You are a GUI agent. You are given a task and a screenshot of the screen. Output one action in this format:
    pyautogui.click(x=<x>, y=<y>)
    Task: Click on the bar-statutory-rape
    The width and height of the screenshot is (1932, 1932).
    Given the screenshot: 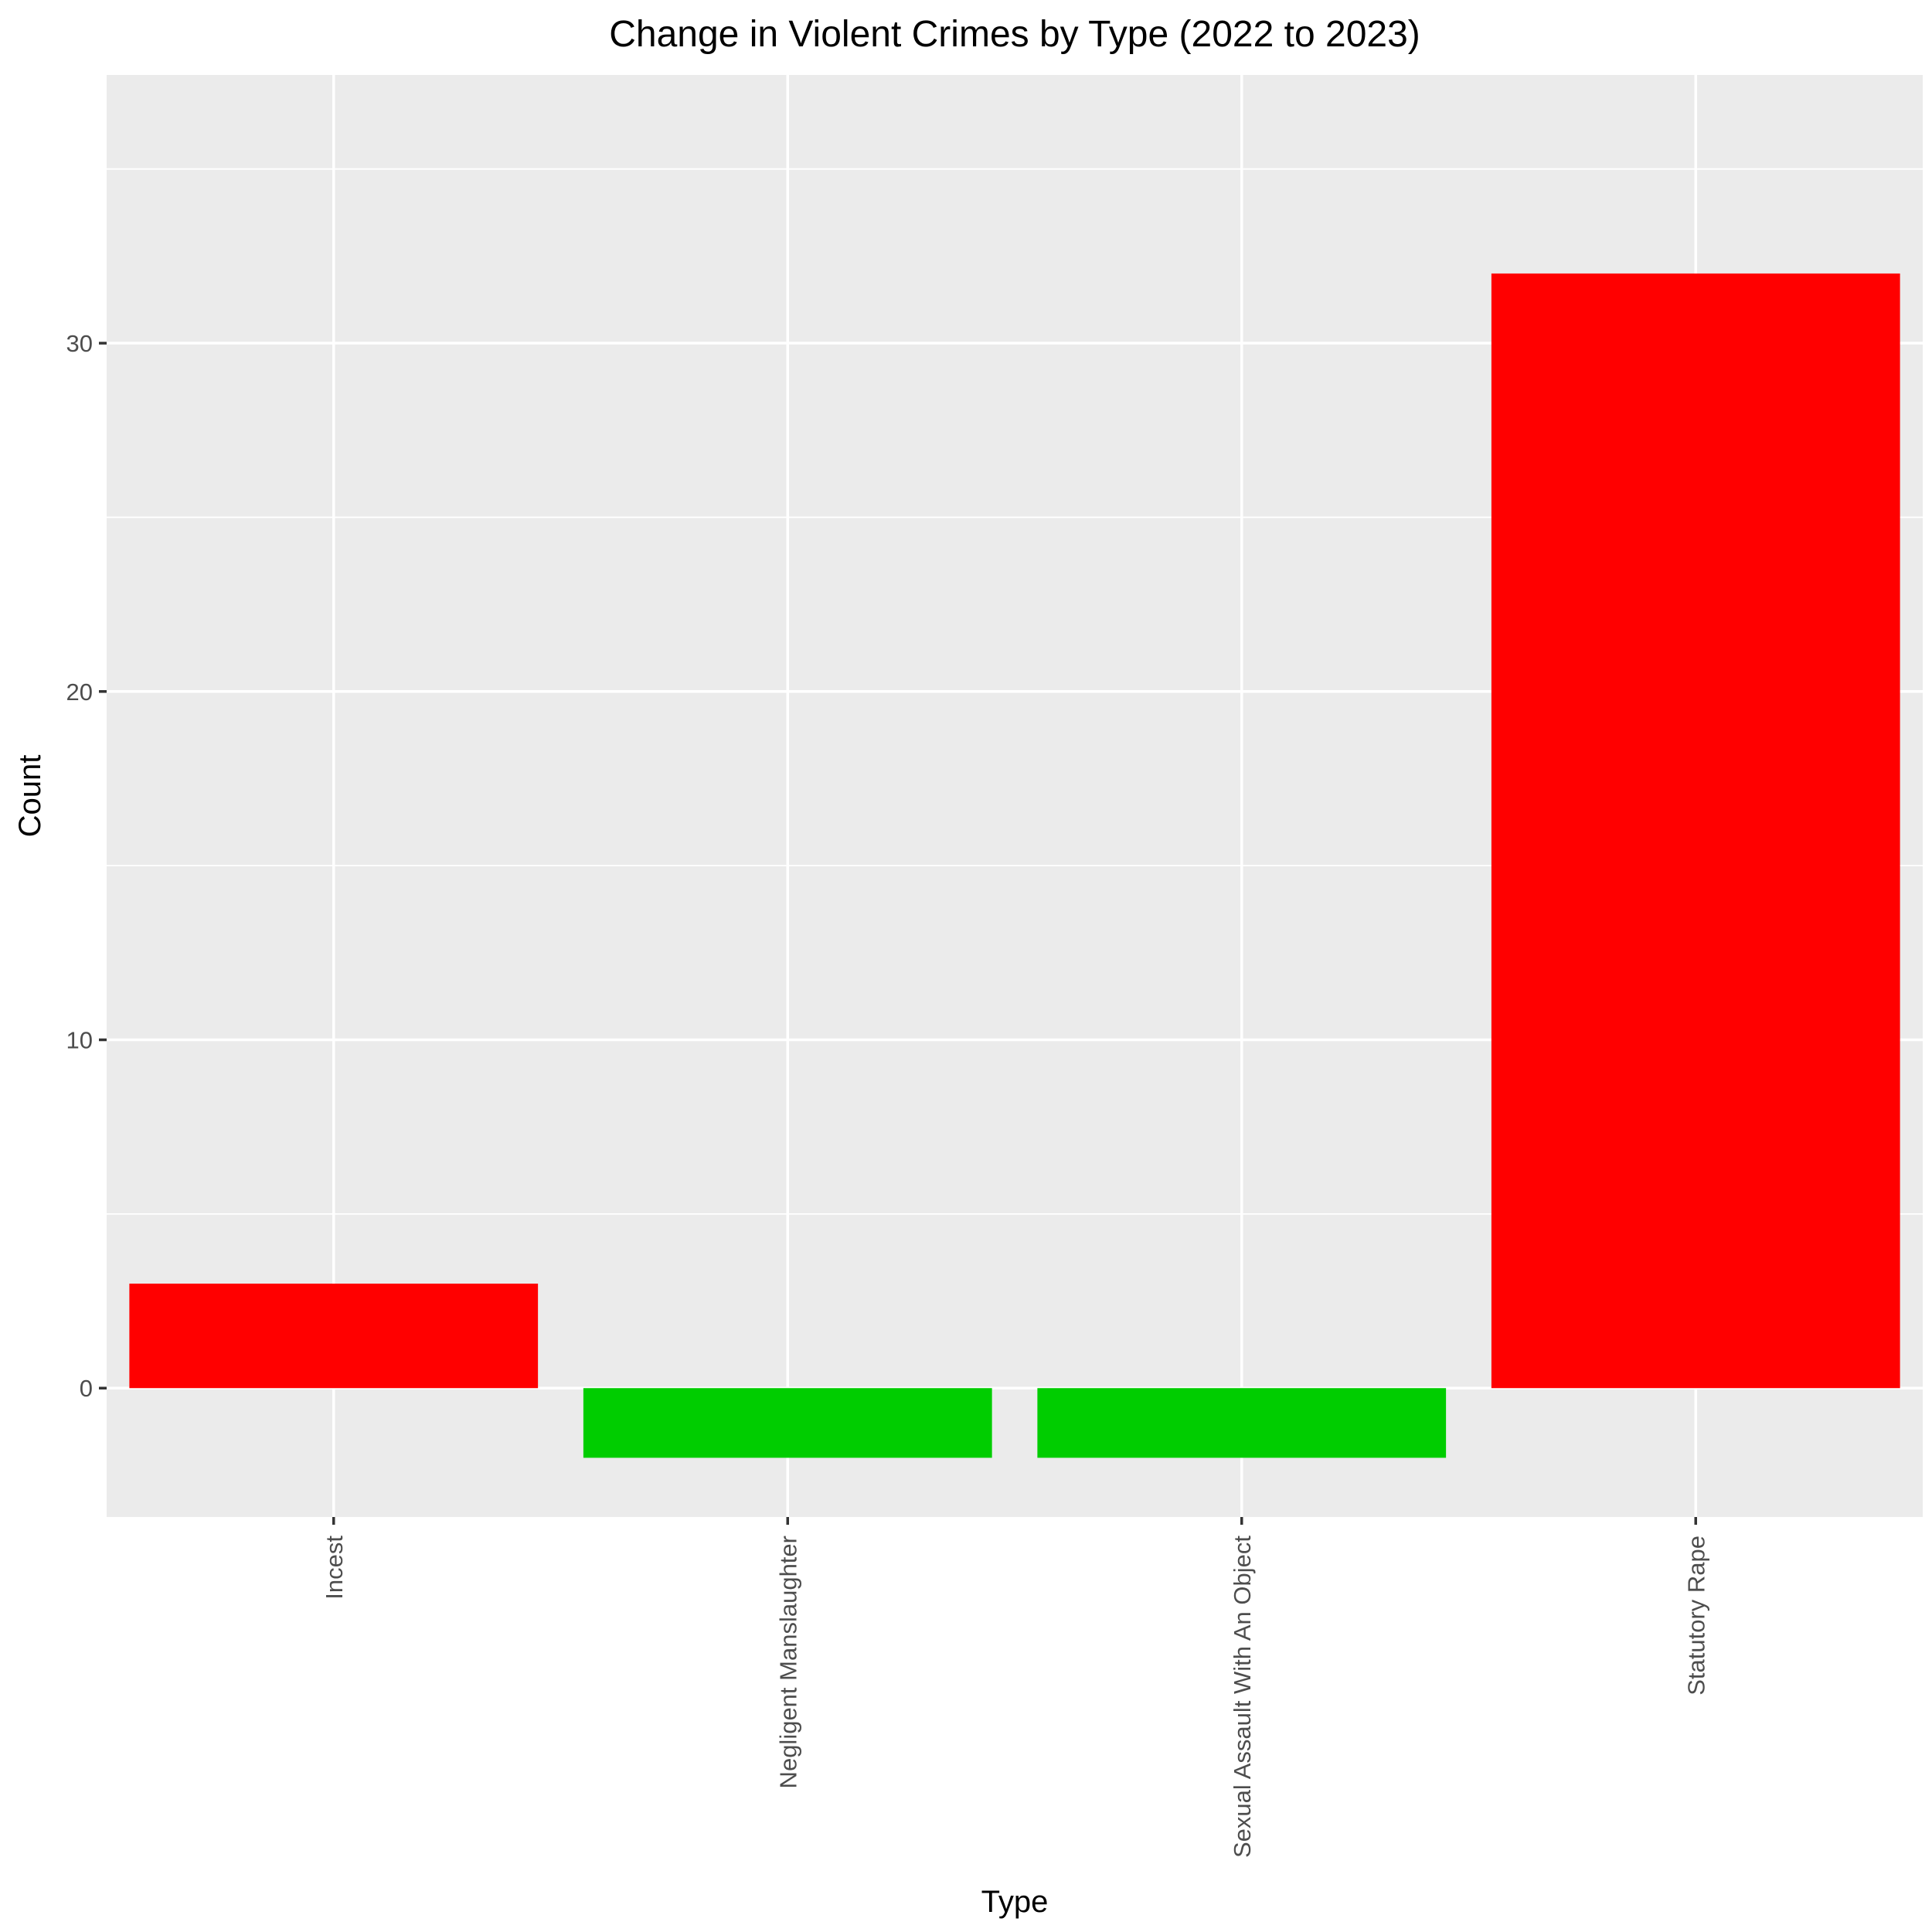 What is the action you would take?
    pyautogui.click(x=1696, y=831)
    